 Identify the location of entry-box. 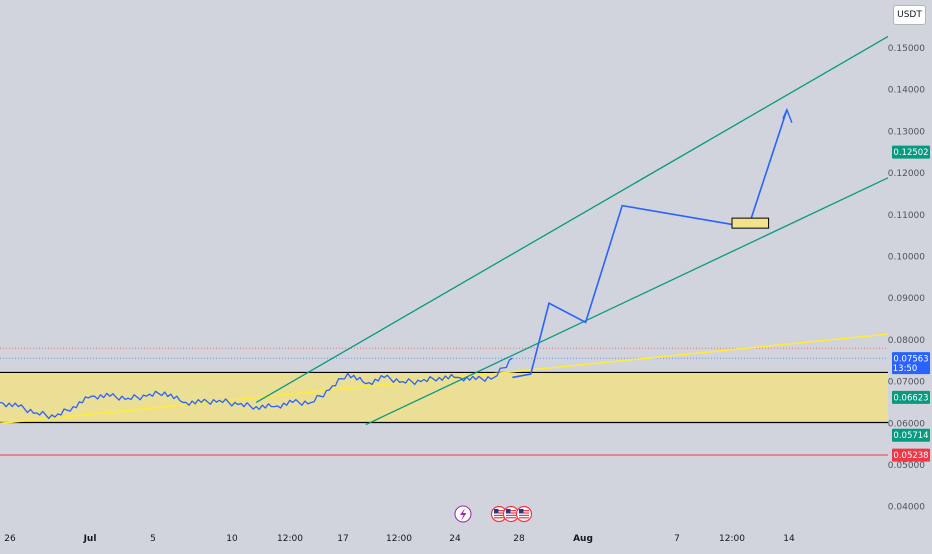
(750, 223).